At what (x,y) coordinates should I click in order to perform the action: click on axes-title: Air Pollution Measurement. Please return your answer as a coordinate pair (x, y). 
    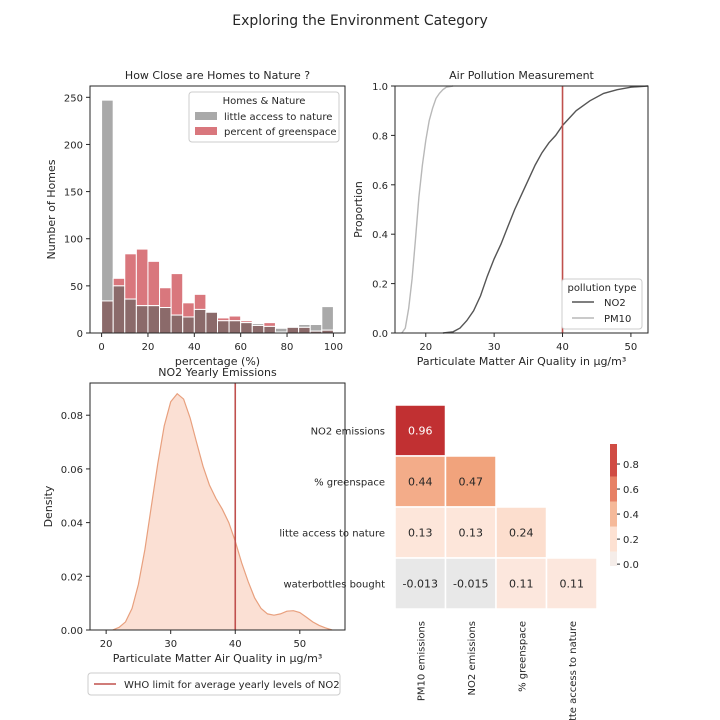
    Looking at the image, I should click on (521, 75).